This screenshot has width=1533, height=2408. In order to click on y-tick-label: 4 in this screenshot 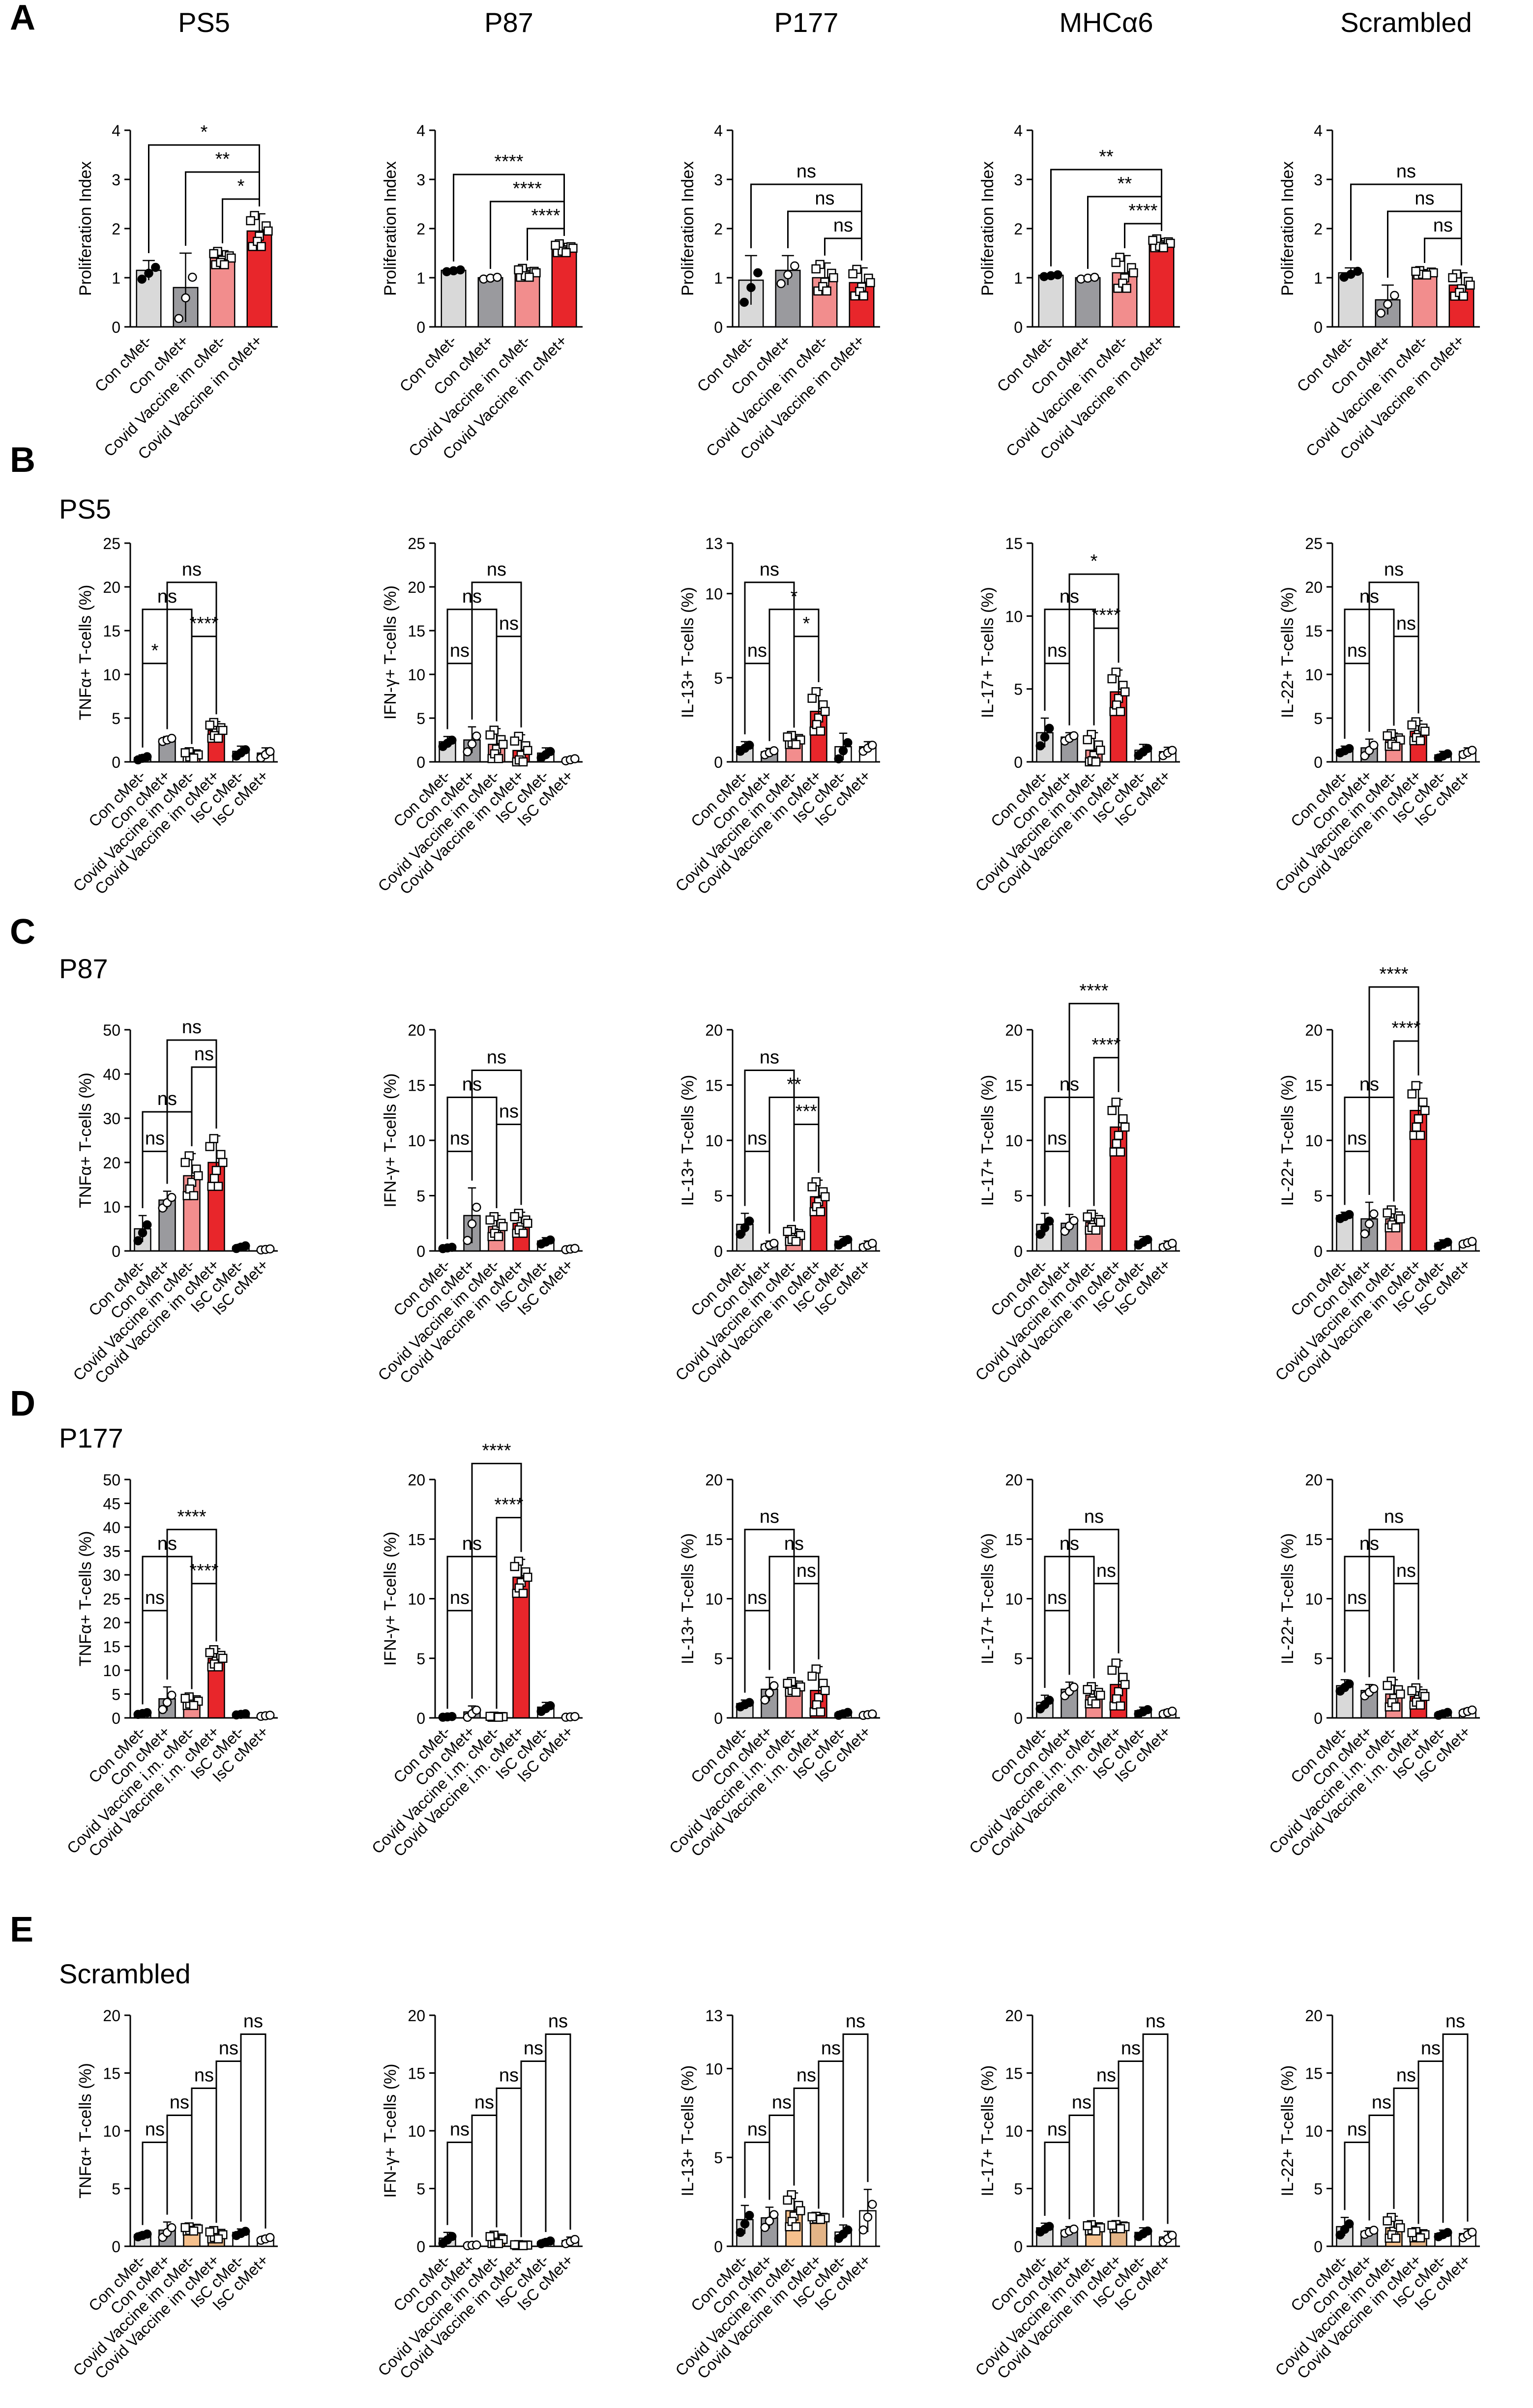, I will do `click(719, 131)`.